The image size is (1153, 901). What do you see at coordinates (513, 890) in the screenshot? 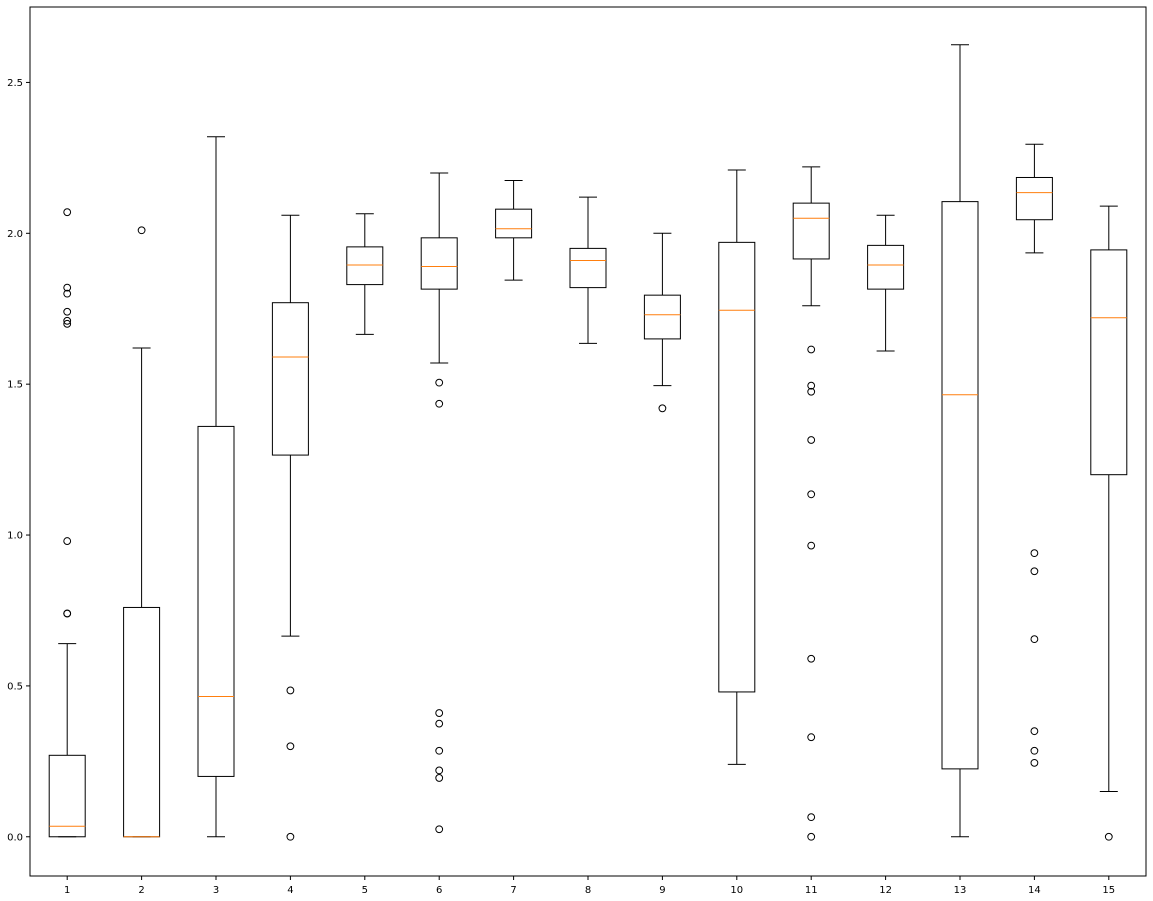
I see `x-tick-label: 7` at bounding box center [513, 890].